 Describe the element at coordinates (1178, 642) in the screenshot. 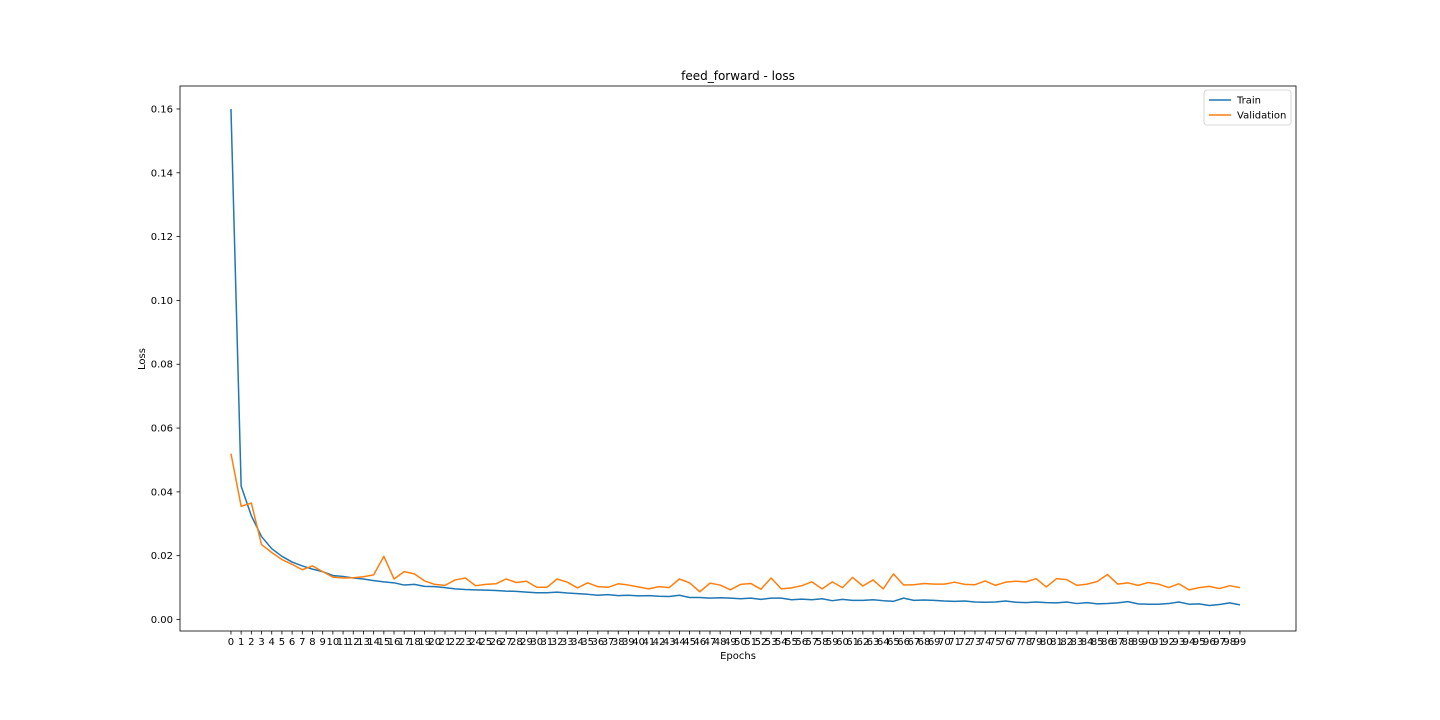

I see `x-tick-label: 93` at that location.